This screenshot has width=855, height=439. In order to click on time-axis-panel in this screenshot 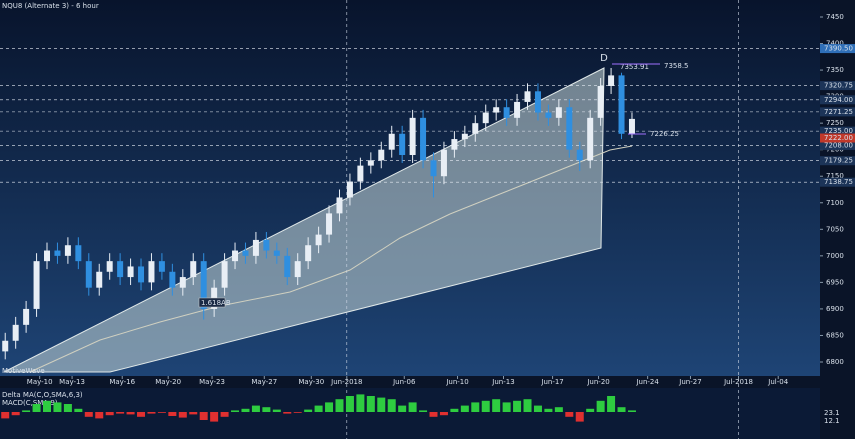, I will do `click(410, 382)`.